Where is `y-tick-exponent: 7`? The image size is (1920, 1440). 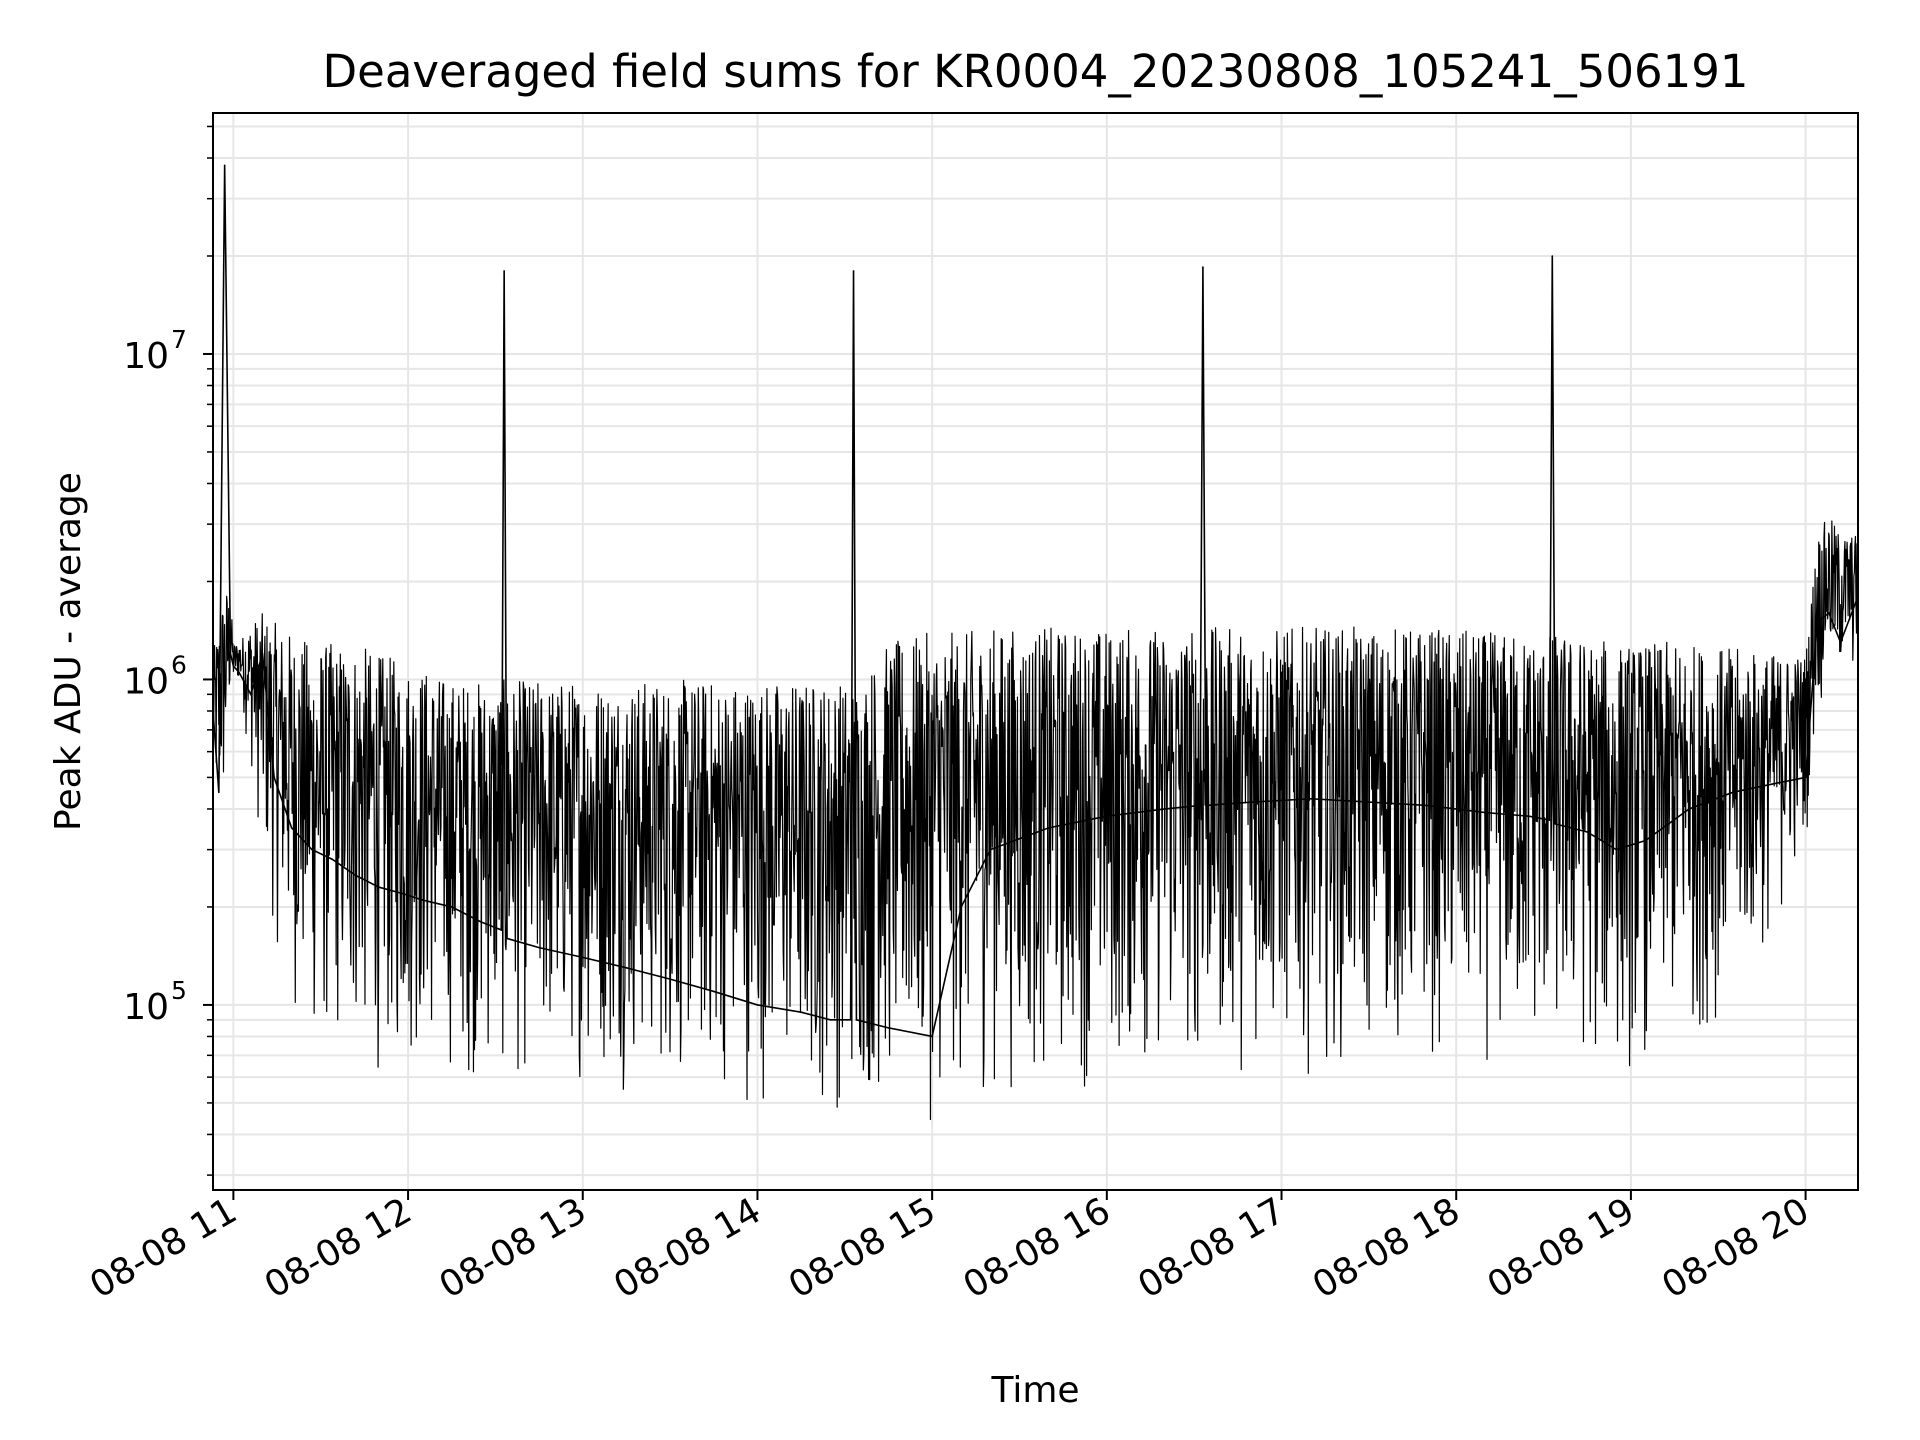
y-tick-exponent: 7 is located at coordinates (179, 339).